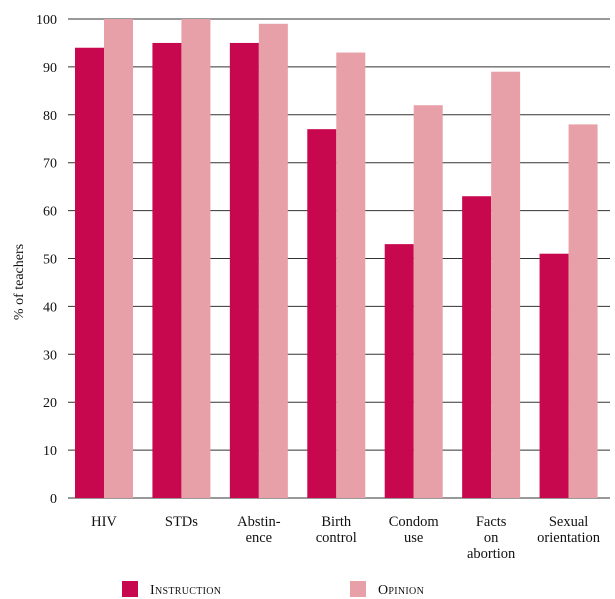  What do you see at coordinates (50, 164) in the screenshot?
I see `y-tick-label: 70` at bounding box center [50, 164].